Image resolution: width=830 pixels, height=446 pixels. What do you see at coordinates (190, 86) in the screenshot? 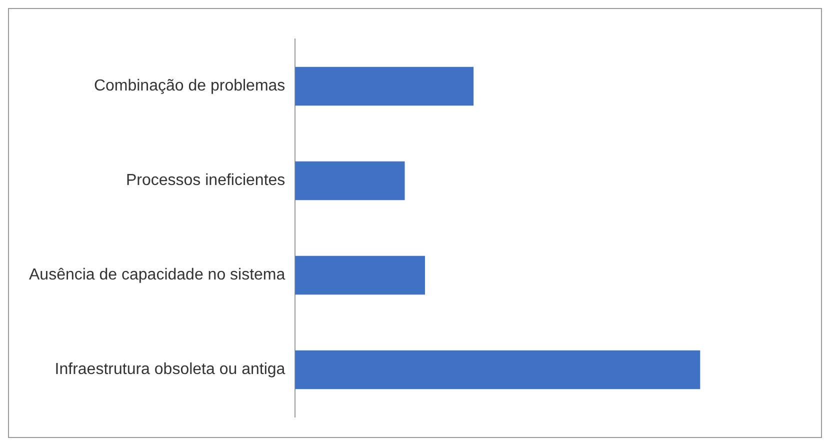
I see `y-tick-label: Combinação de problemas` at bounding box center [190, 86].